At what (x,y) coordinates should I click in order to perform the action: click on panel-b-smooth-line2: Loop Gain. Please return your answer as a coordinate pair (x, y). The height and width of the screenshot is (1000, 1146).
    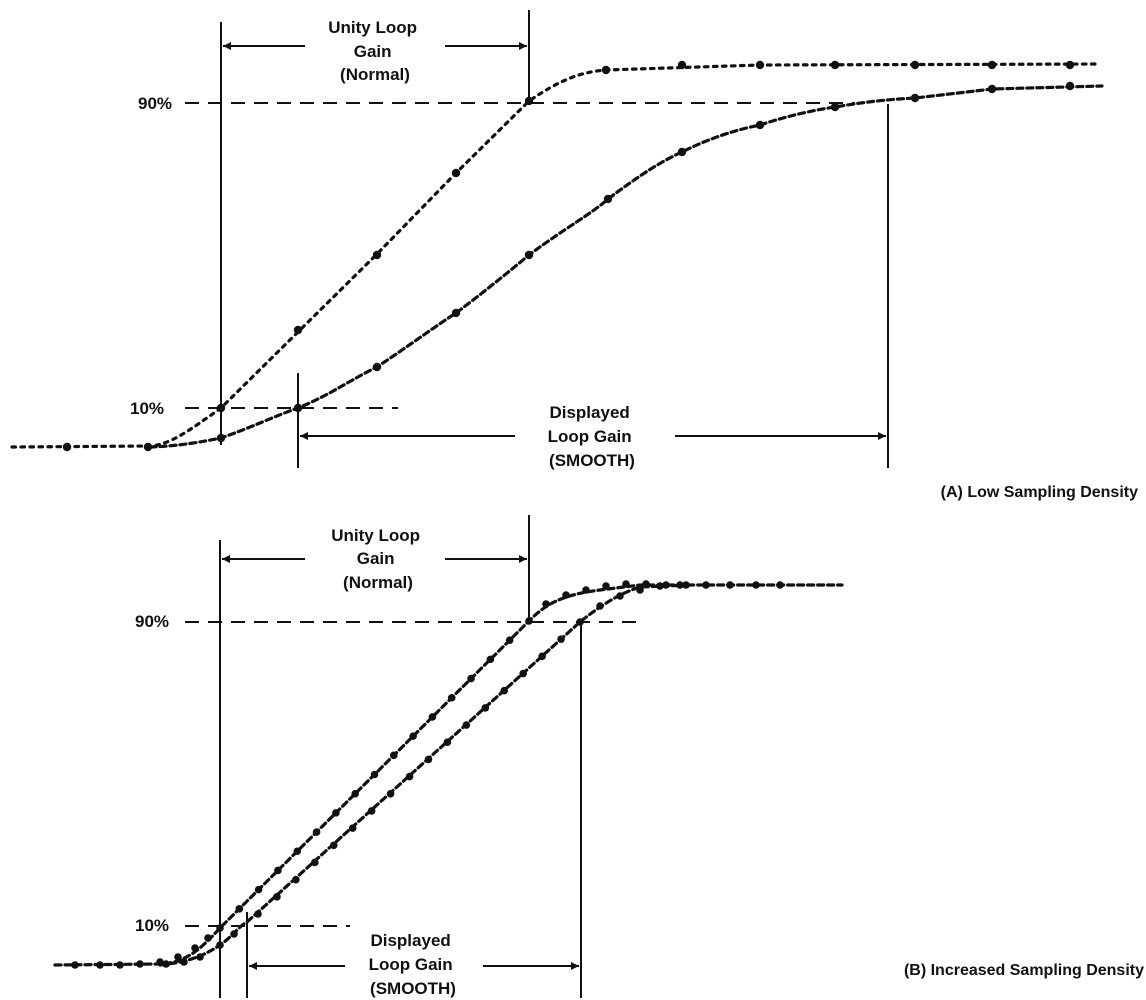
    Looking at the image, I should click on (411, 964).